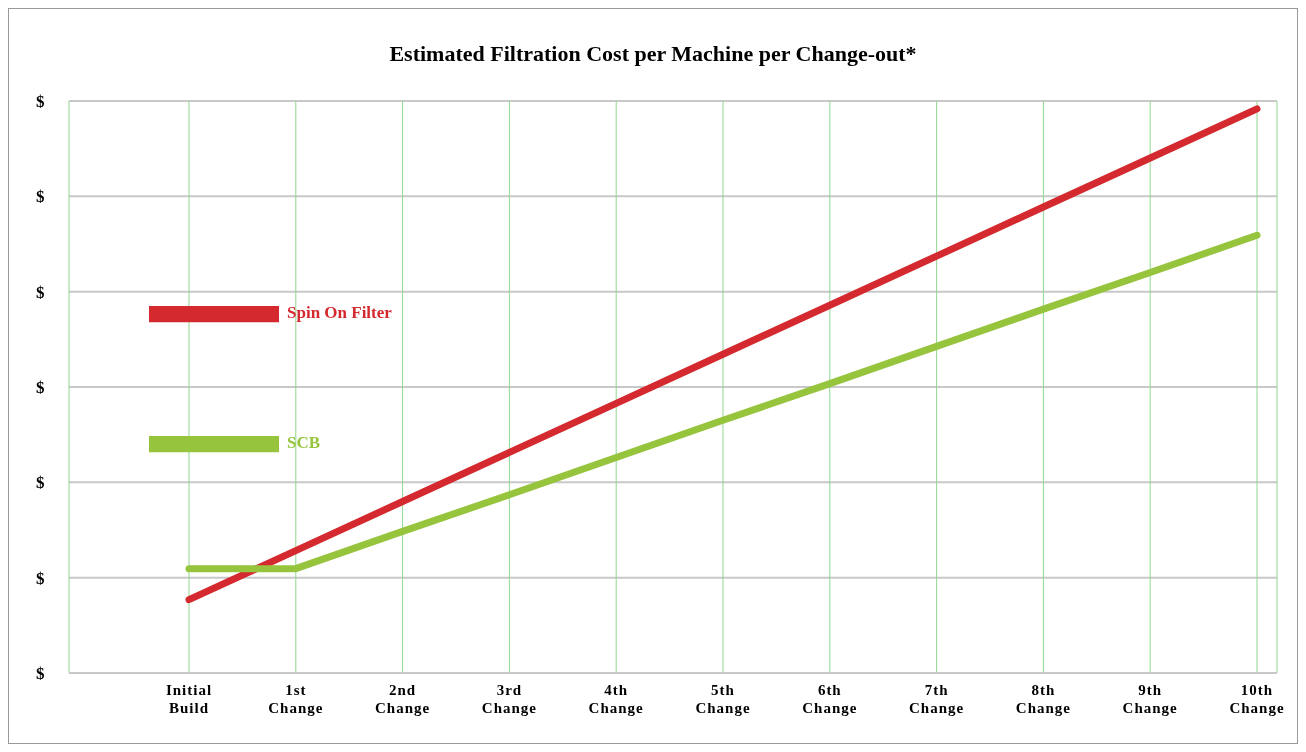 This screenshot has width=1306, height=752. Describe the element at coordinates (189, 699) in the screenshot. I see `x-tick-label: Initial Build` at that location.